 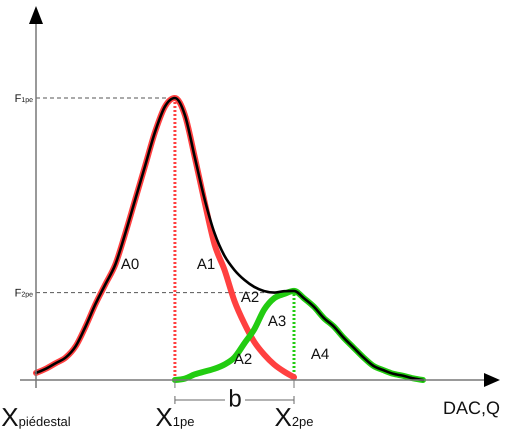 I want to click on annotation: A1, so click(x=206, y=264).